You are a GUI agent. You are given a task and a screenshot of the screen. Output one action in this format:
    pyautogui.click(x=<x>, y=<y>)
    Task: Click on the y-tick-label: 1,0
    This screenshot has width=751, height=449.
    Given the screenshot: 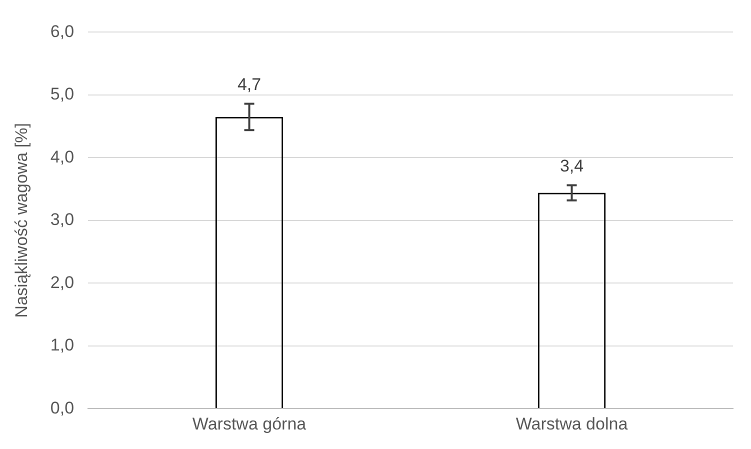 What is the action you would take?
    pyautogui.click(x=62, y=345)
    